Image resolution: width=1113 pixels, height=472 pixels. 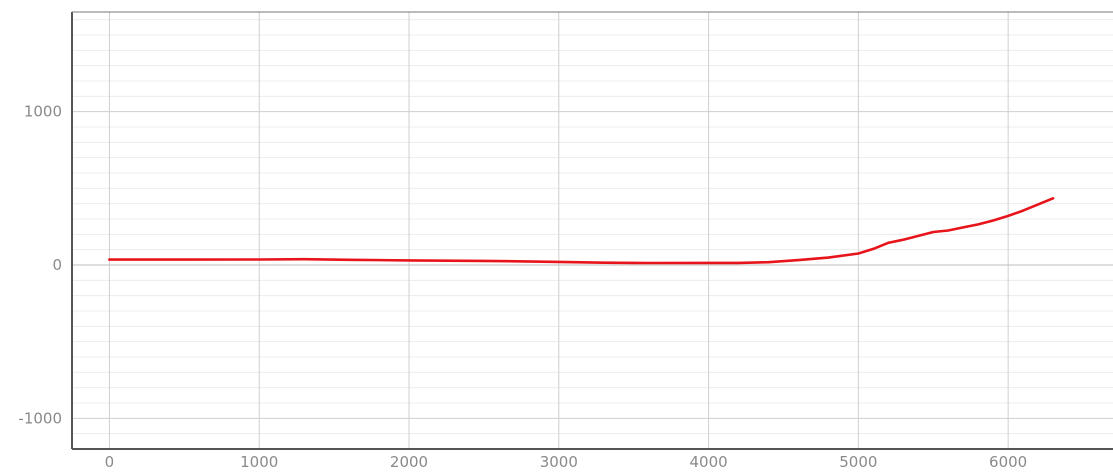 What do you see at coordinates (43, 112) in the screenshot?
I see `y-tick-label: 1000` at bounding box center [43, 112].